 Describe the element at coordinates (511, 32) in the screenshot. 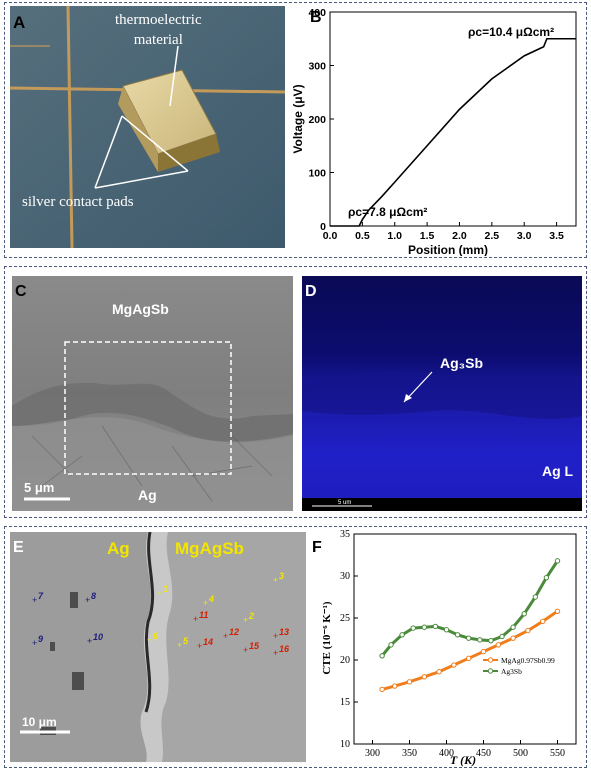

I see `panel-b-annotation-top: ρc=10.4 μΩcm²` at that location.